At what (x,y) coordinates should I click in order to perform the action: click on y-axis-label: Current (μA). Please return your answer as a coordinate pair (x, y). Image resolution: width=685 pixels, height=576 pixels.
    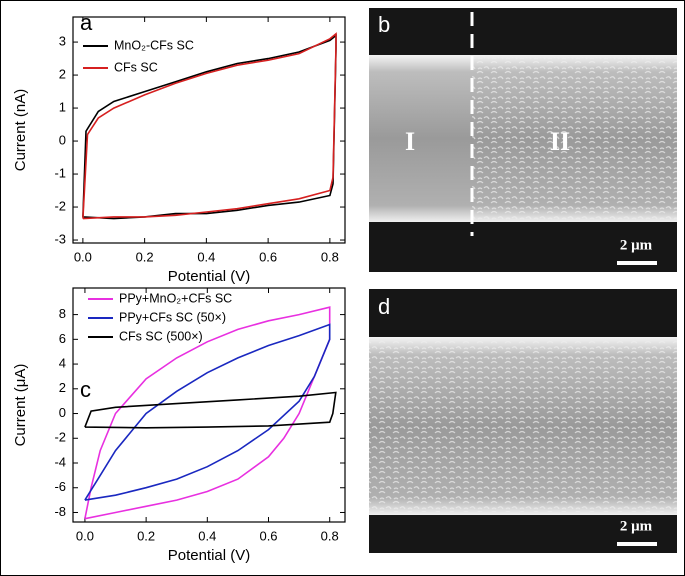
    Looking at the image, I should click on (20, 405).